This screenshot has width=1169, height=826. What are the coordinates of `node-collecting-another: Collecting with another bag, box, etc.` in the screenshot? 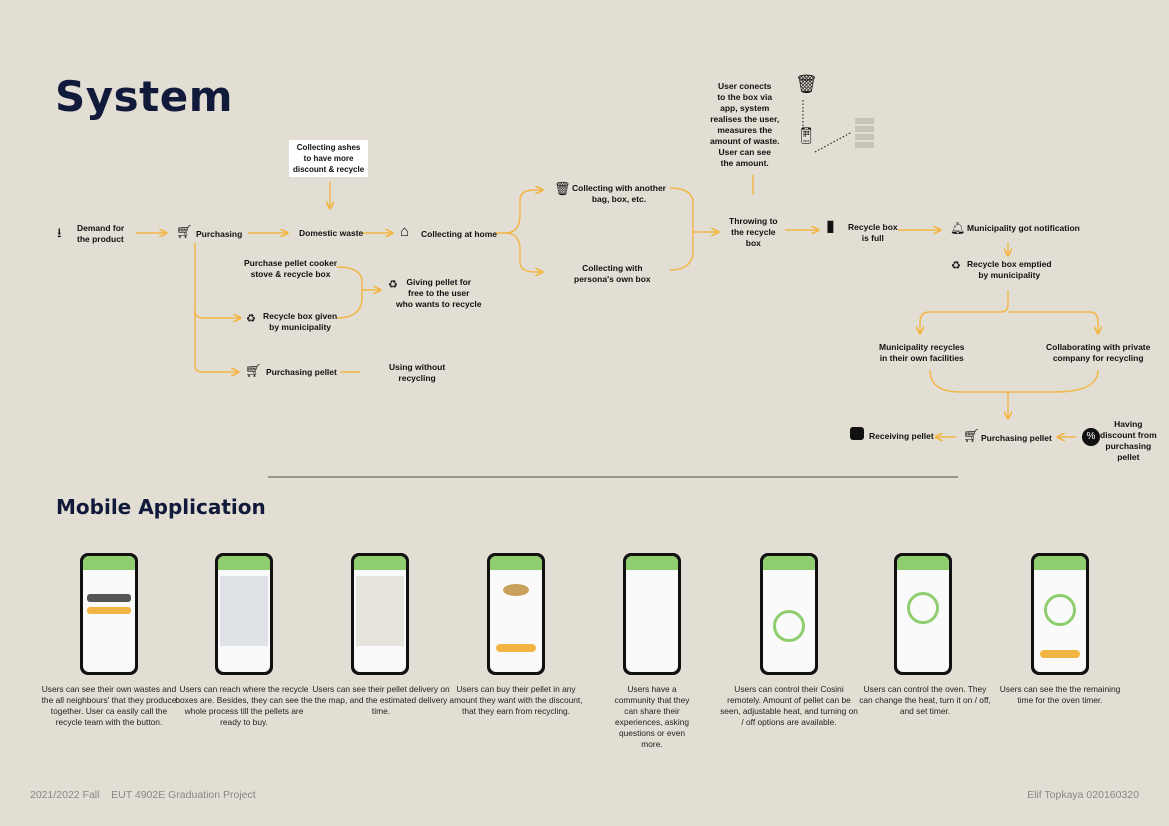 It's located at (619, 193).